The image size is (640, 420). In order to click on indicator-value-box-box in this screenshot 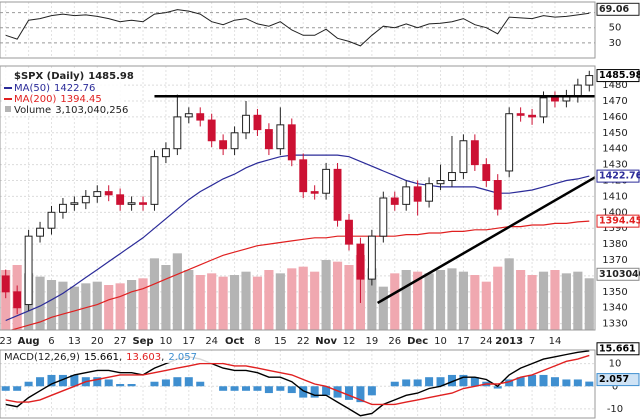, I will do `click(618, 349)`.